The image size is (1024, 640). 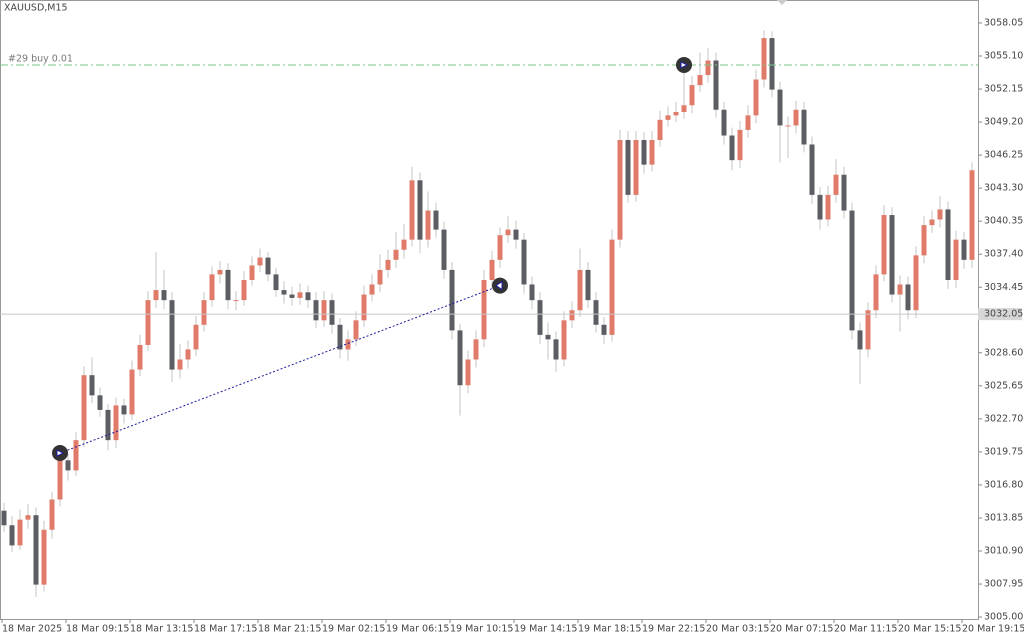 I want to click on y-tick-label: 3025.65, so click(x=1003, y=385).